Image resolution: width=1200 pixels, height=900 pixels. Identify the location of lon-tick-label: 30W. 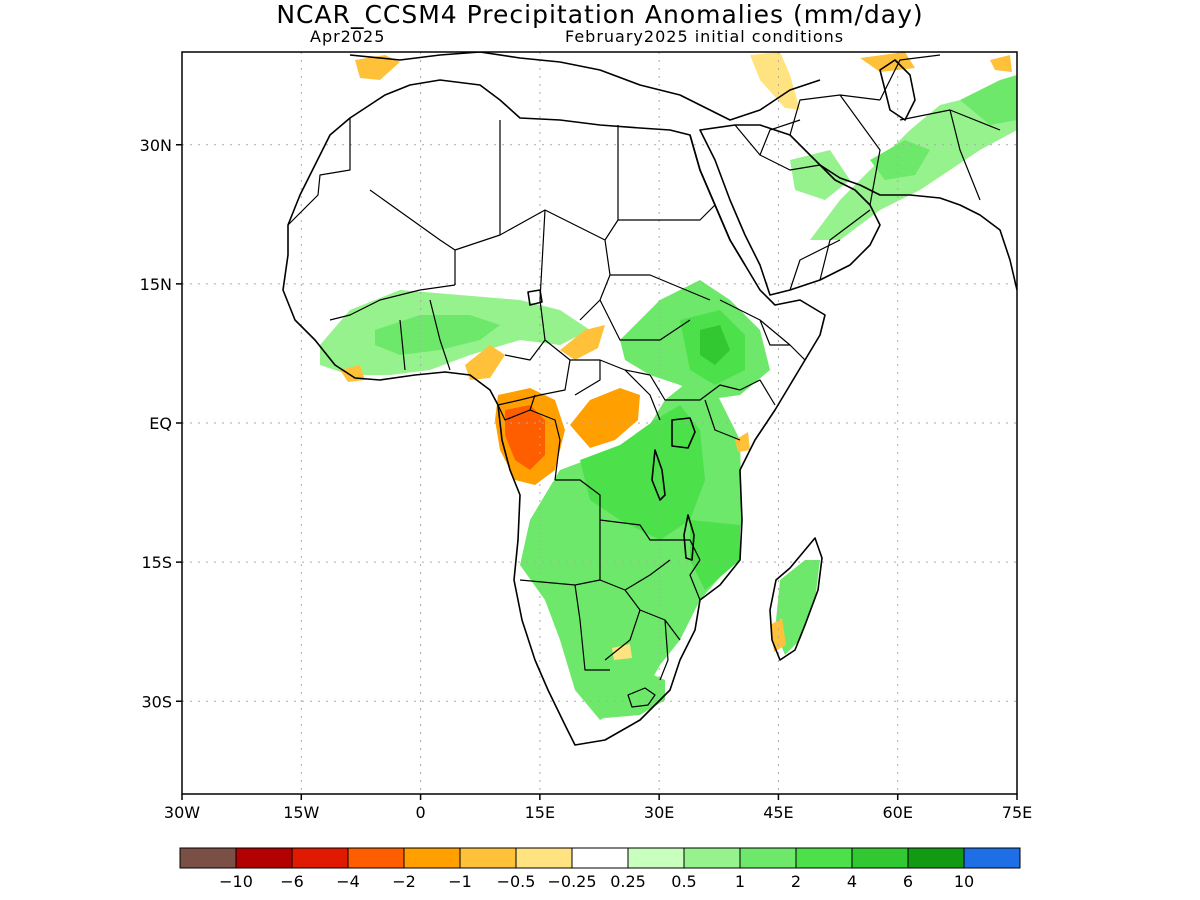
(182, 812).